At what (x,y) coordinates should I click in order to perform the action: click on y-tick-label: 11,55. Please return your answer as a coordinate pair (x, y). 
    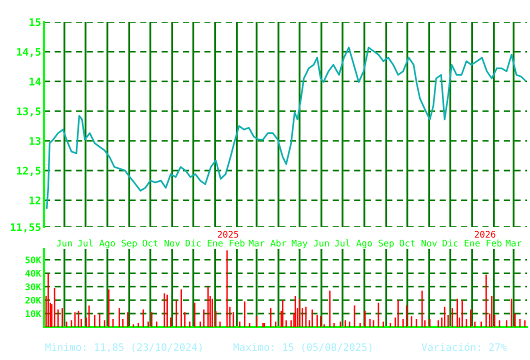
    Looking at the image, I should click on (25, 227).